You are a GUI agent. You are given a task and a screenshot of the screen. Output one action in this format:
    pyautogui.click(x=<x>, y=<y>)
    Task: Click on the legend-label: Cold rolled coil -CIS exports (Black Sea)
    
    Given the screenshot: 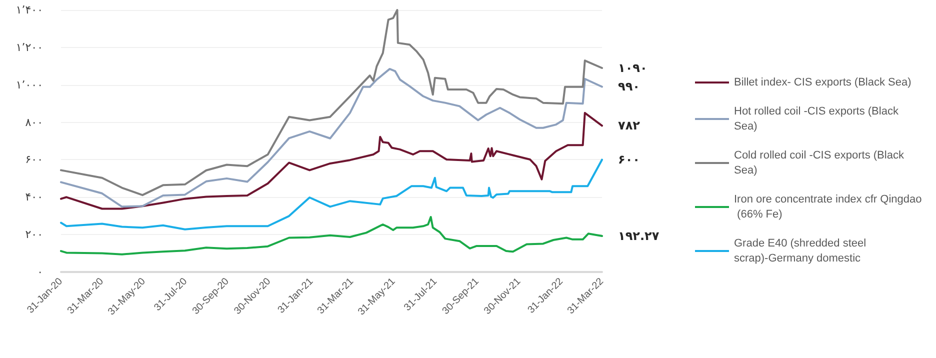 What is the action you would take?
    pyautogui.click(x=821, y=163)
    